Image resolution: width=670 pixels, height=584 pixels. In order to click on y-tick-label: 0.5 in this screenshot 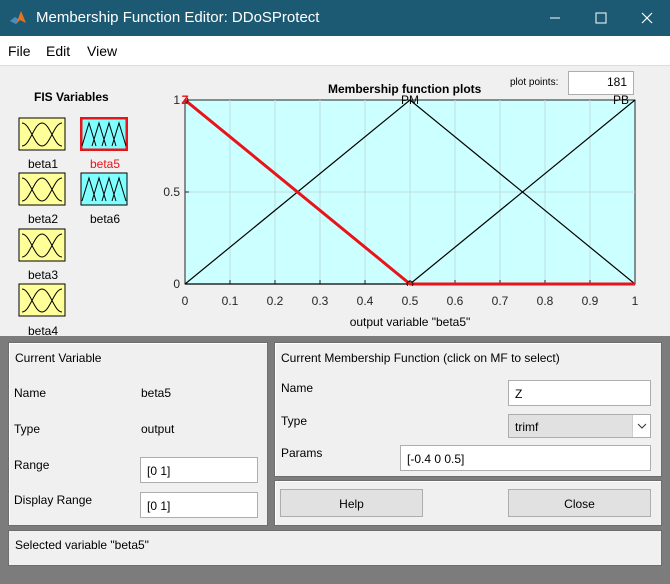, I will do `click(171, 192)`.